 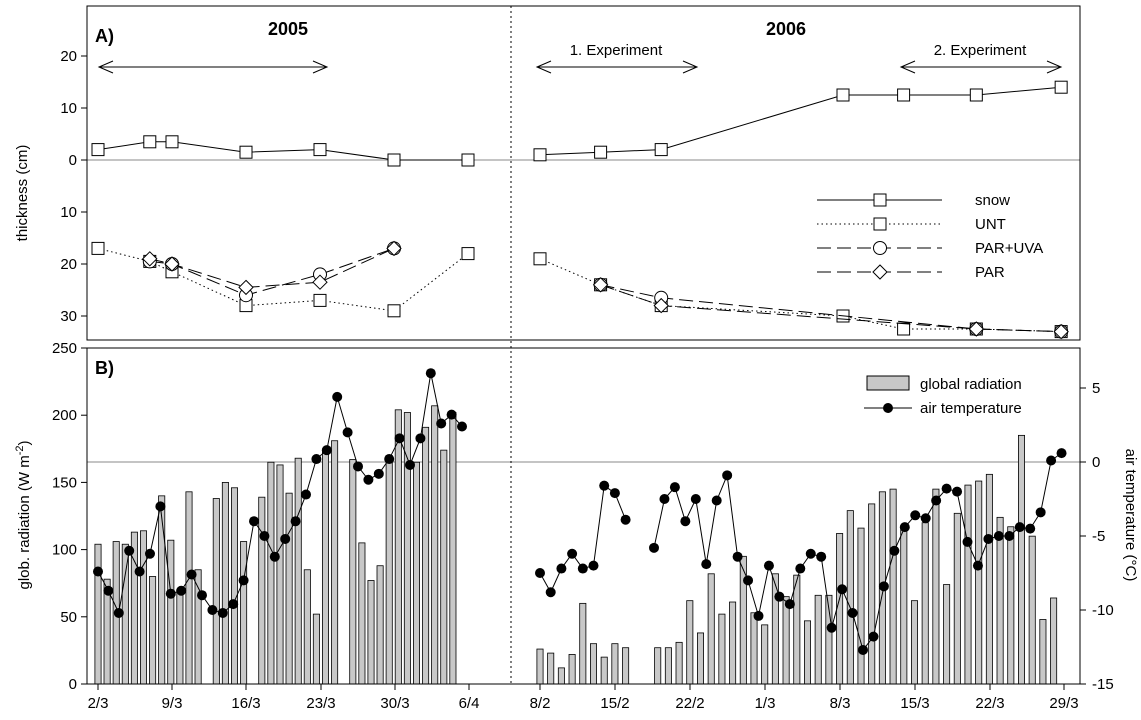 What do you see at coordinates (469, 703) in the screenshot?
I see `xtick-label-2005: 6/4` at bounding box center [469, 703].